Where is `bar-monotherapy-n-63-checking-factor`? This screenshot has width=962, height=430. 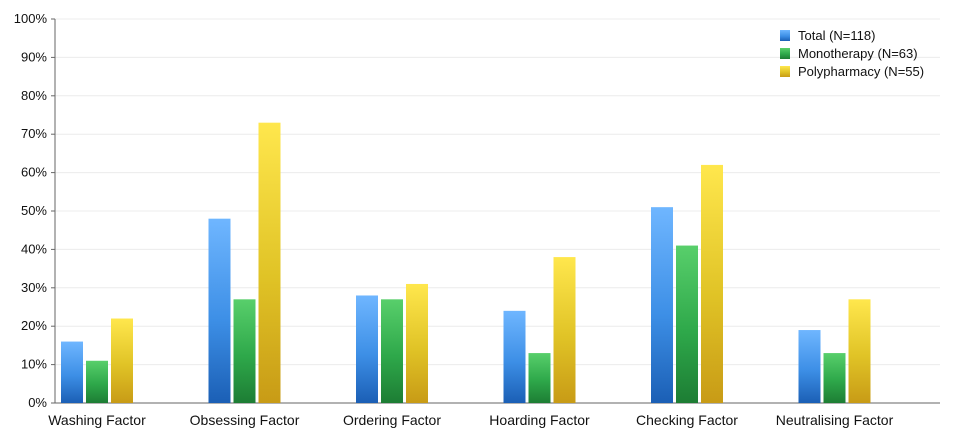 bar-monotherapy-n-63-checking-factor is located at coordinates (687, 324).